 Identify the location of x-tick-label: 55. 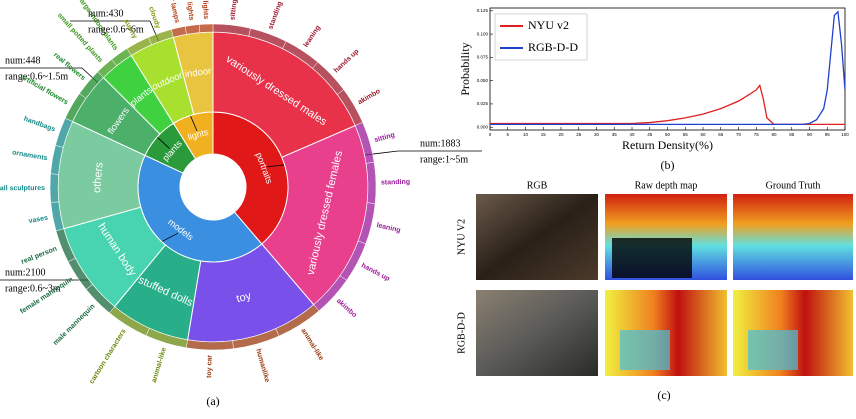
(686, 134).